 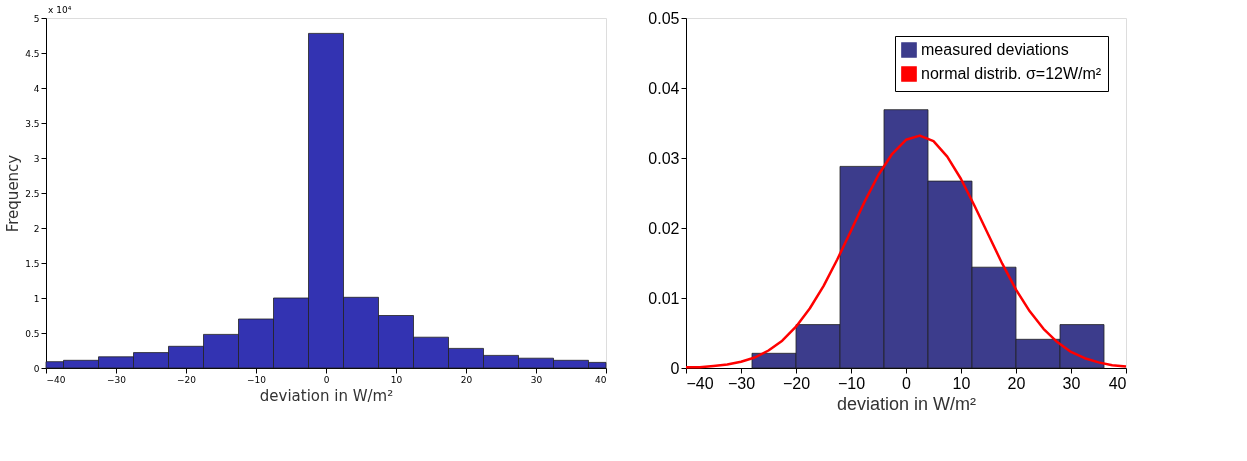 What do you see at coordinates (36, 228) in the screenshot?
I see `y-tick-label: 2` at bounding box center [36, 228].